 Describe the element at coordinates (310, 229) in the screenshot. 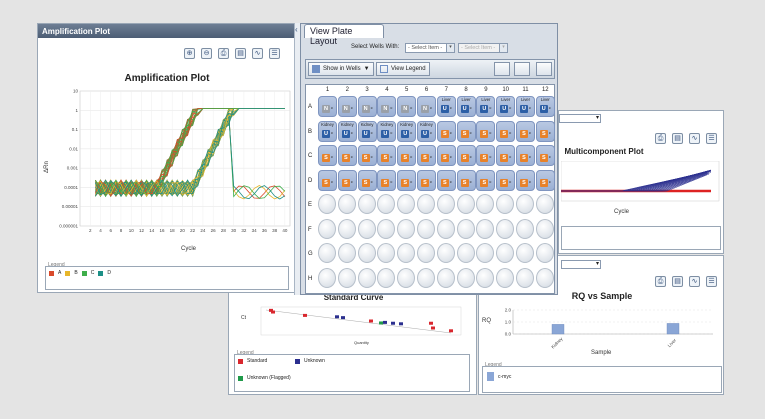

I see `row-header: F` at that location.